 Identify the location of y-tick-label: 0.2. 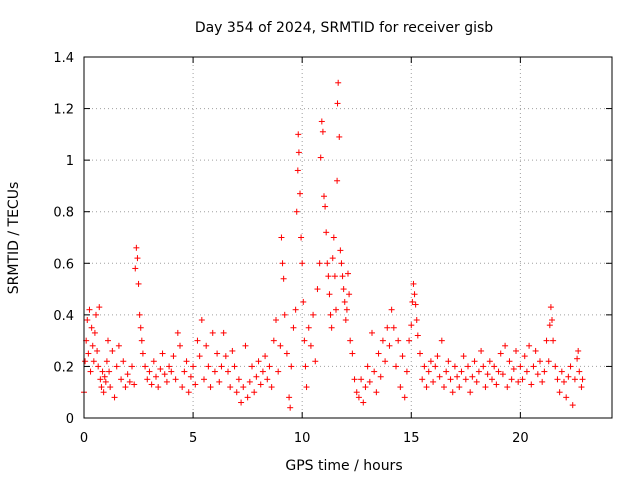
(63, 367).